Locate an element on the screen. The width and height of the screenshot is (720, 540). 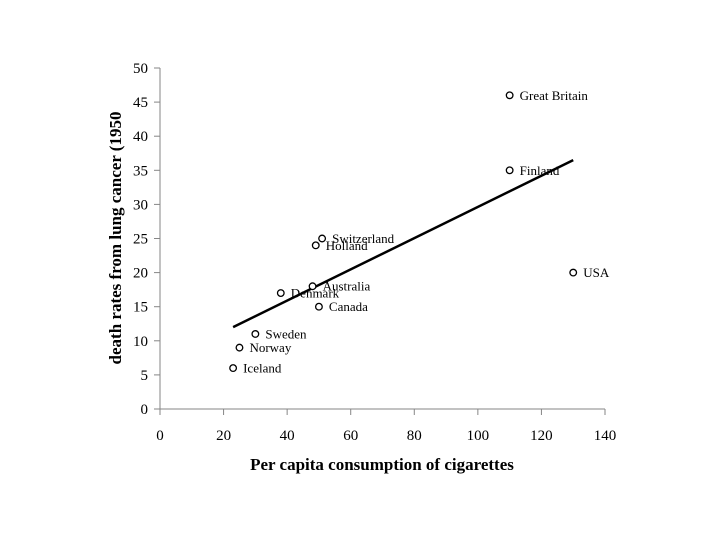
x-tick-label: 80 is located at coordinates (414, 436).